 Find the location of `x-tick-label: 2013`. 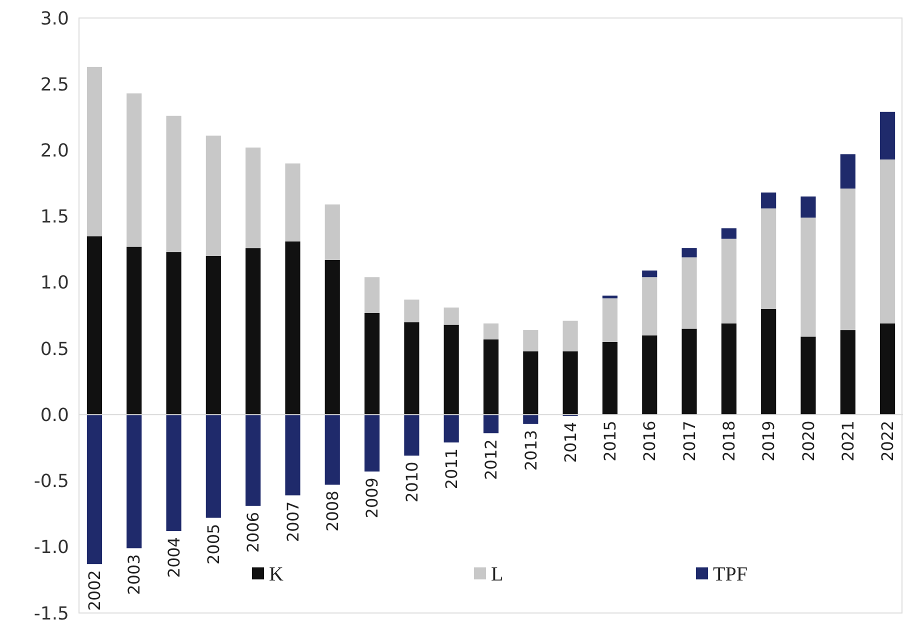

x-tick-label: 2013 is located at coordinates (530, 450).